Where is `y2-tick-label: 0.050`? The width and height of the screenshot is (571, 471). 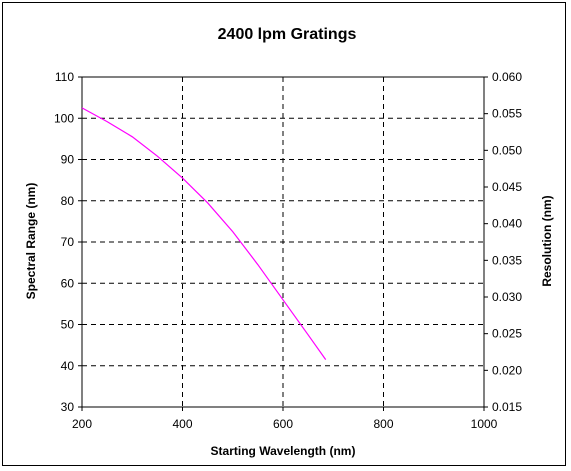
y2-tick-label: 0.050 is located at coordinates (507, 150).